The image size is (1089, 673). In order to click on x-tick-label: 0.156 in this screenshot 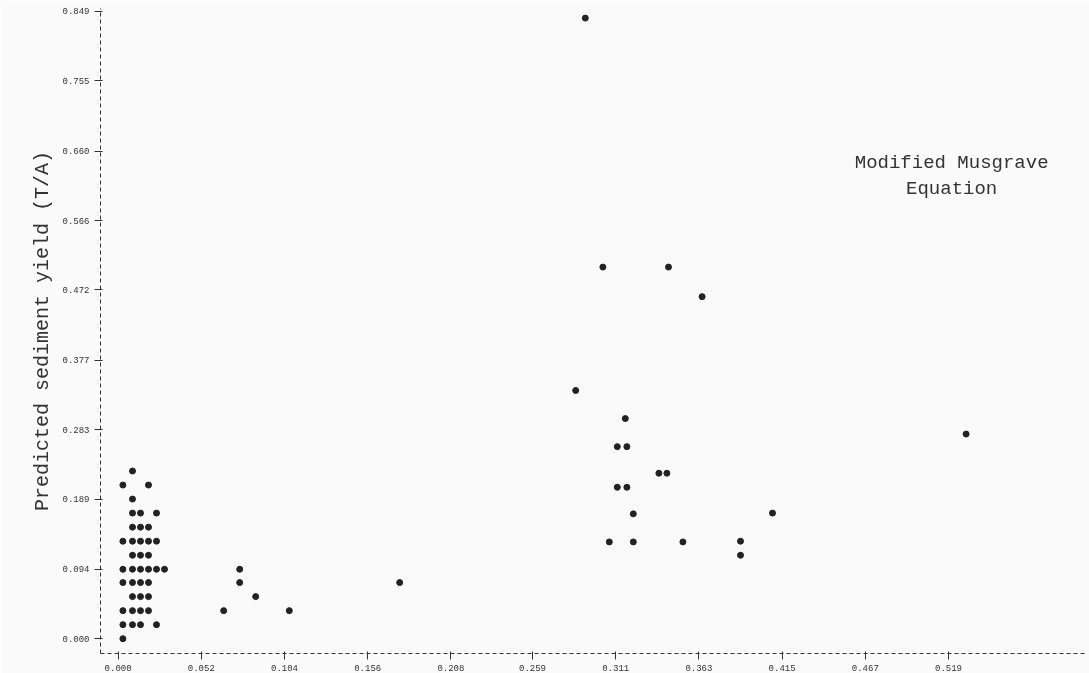, I will do `click(368, 668)`.